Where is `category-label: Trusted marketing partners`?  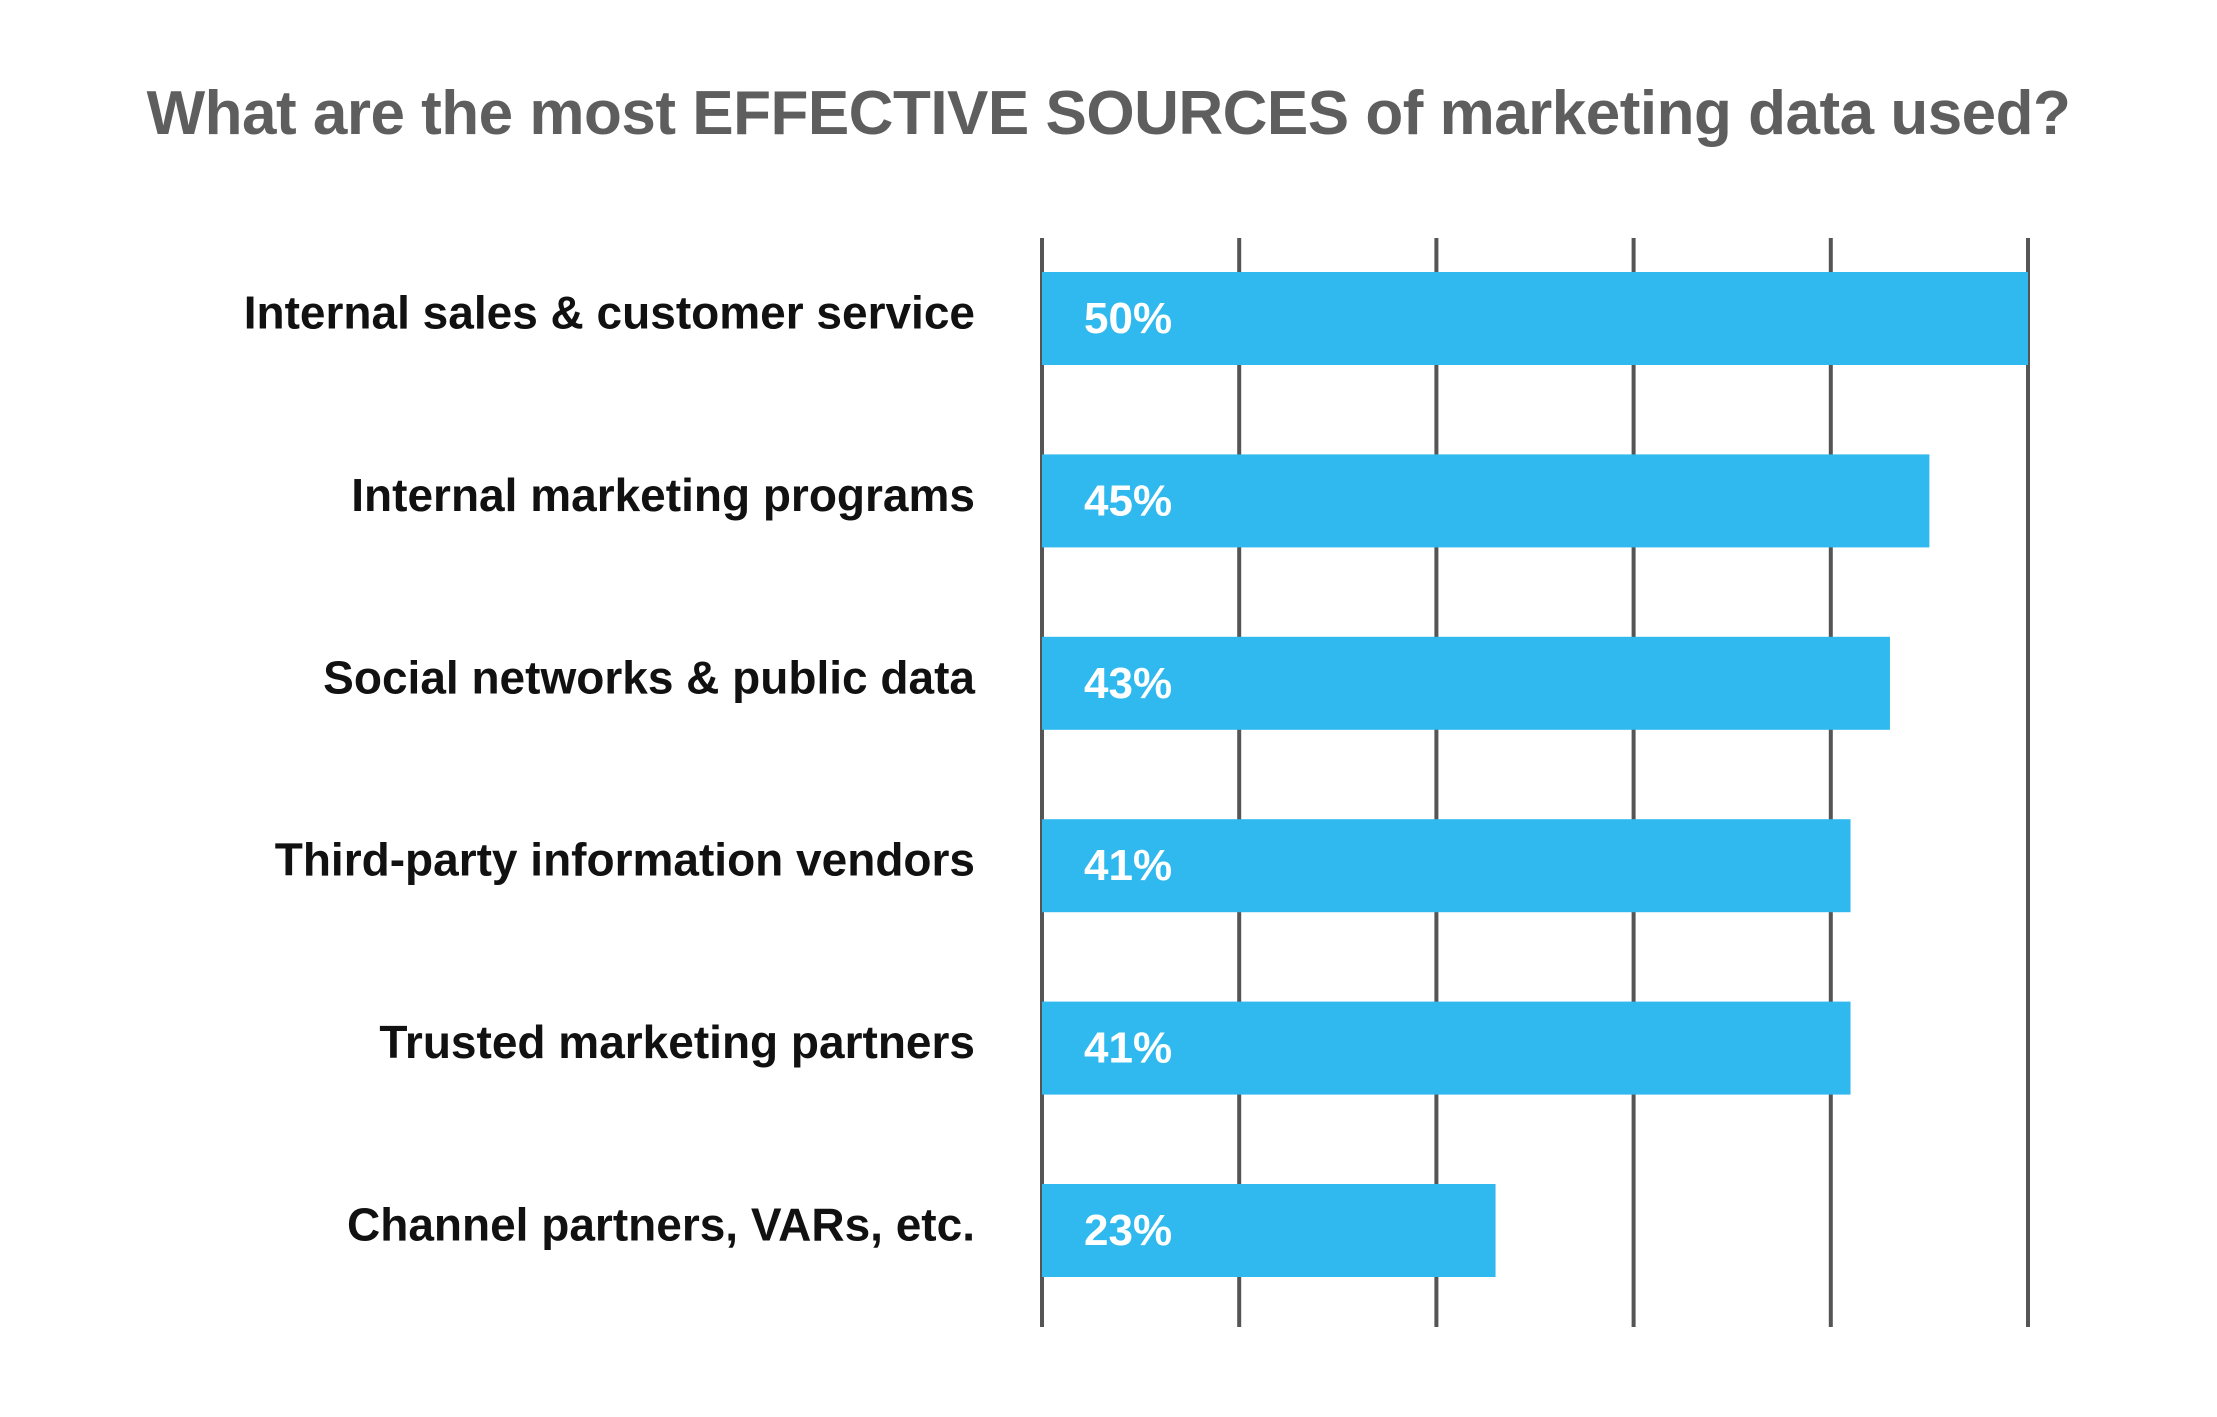
category-label: Trusted marketing partners is located at coordinates (677, 1042).